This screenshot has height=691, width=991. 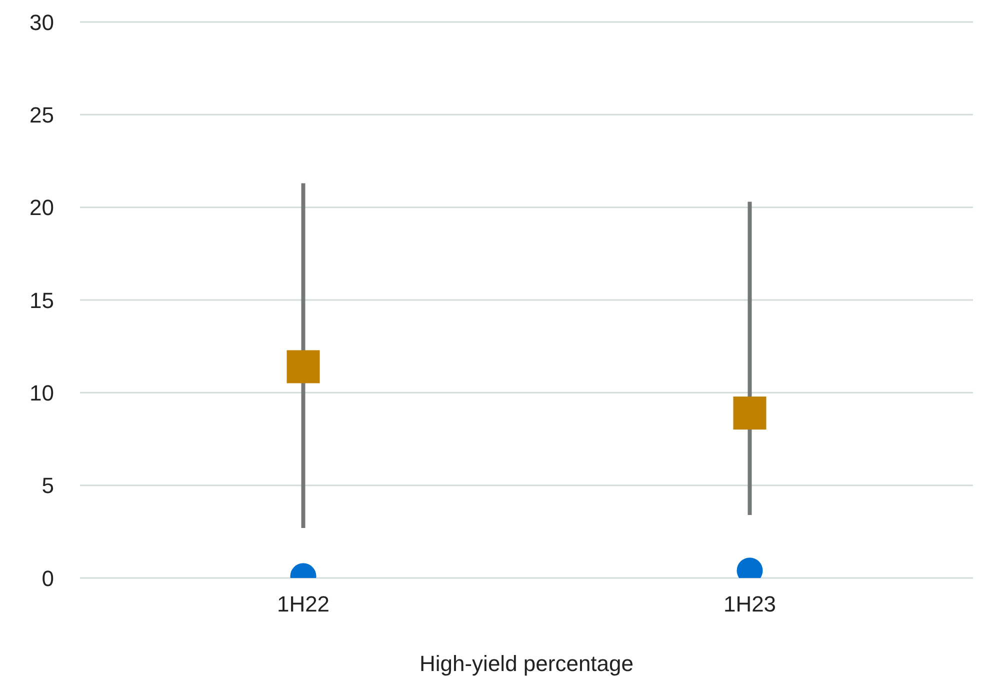 What do you see at coordinates (303, 604) in the screenshot?
I see `x-tick-label: 1H22` at bounding box center [303, 604].